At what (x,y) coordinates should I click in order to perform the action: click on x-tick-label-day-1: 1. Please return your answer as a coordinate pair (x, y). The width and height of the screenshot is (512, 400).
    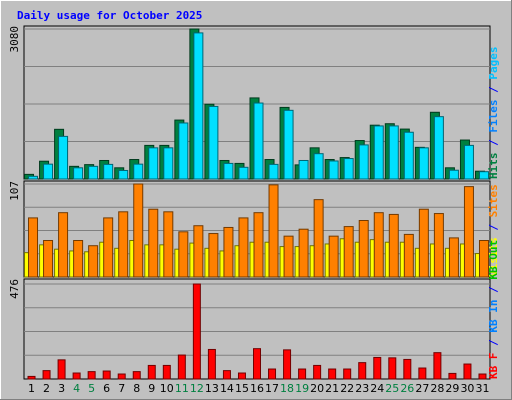
    Looking at the image, I should click on (31, 388).